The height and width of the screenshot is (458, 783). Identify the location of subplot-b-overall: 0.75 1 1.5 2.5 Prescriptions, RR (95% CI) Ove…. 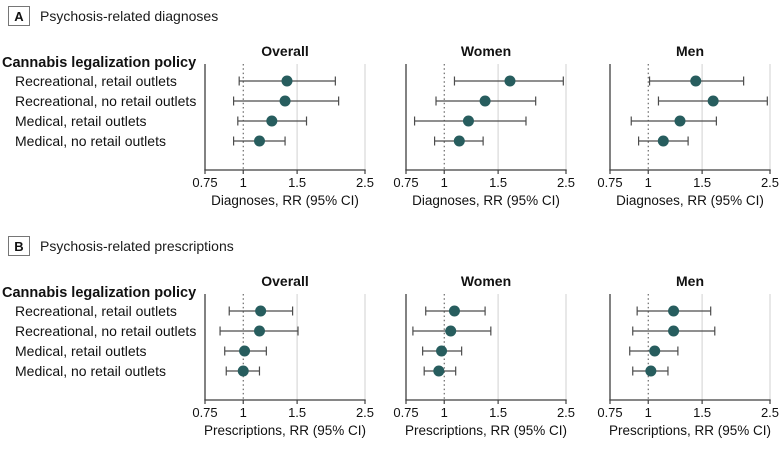
(283, 355).